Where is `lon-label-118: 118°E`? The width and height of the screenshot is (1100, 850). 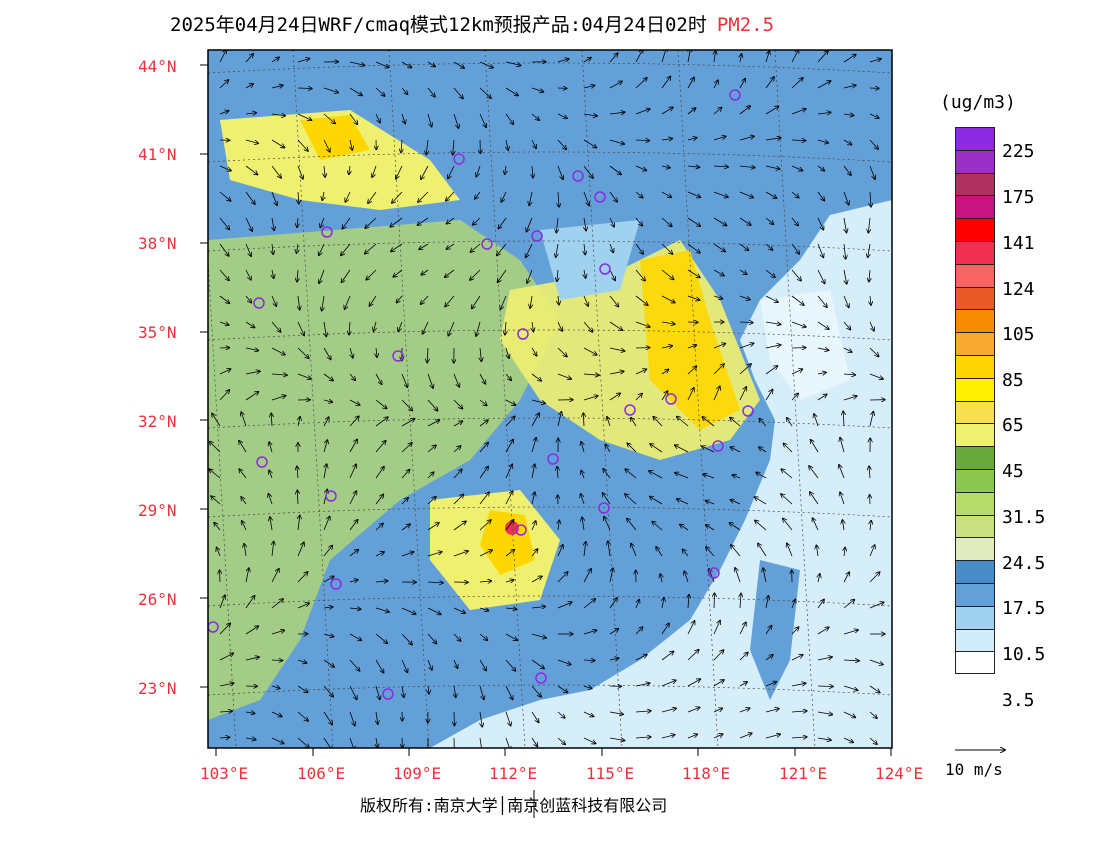
lon-label-118: 118°E is located at coordinates (706, 773).